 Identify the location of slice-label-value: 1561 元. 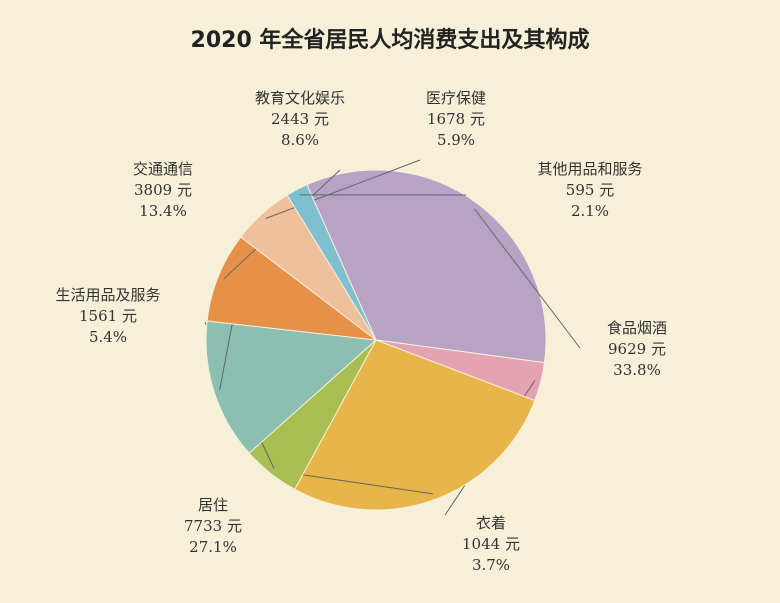
(108, 316).